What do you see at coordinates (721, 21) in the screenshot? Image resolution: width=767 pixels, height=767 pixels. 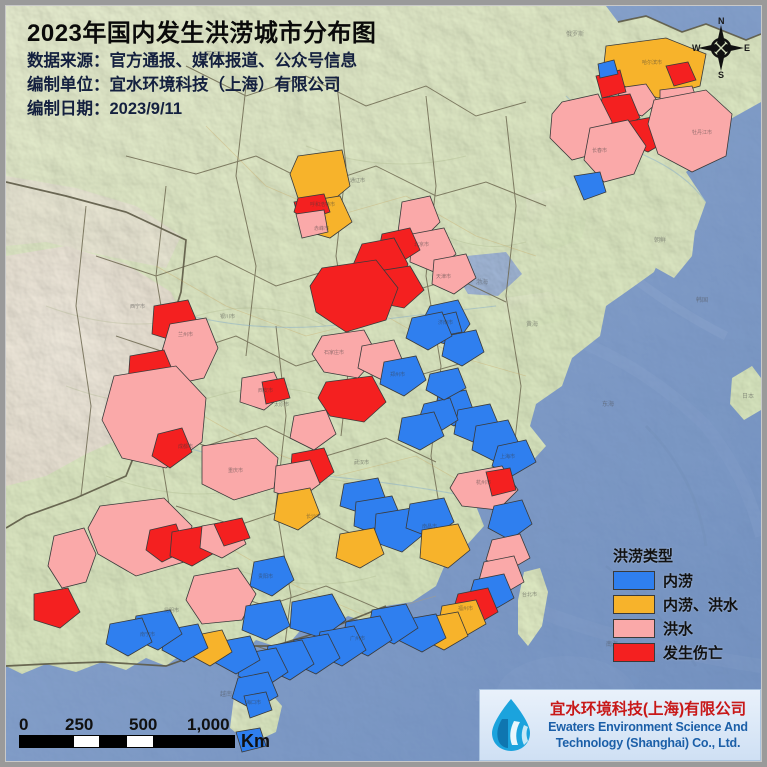 I see `north-label: N` at bounding box center [721, 21].